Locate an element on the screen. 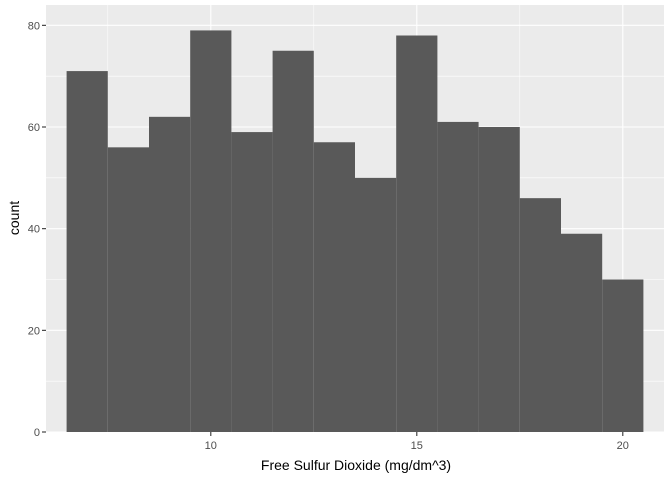 Image resolution: width=672 pixels, height=480 pixels. y-axis-ticks: 0 20 40 60 80 is located at coordinates (37, 229).